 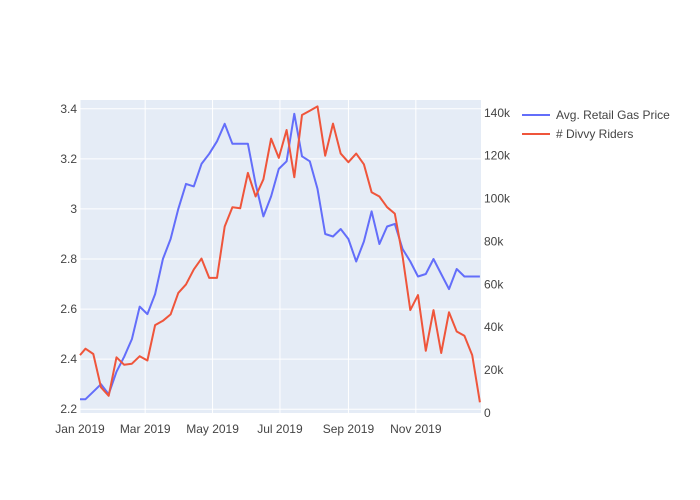 I want to click on legend-label: Avg. Retail Gas Price, so click(x=613, y=115).